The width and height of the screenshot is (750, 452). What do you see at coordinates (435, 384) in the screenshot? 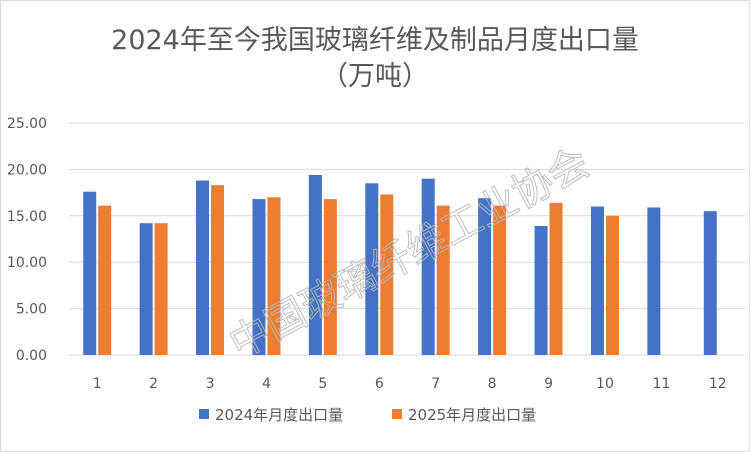
I see `x-tick-label: 7` at bounding box center [435, 384].